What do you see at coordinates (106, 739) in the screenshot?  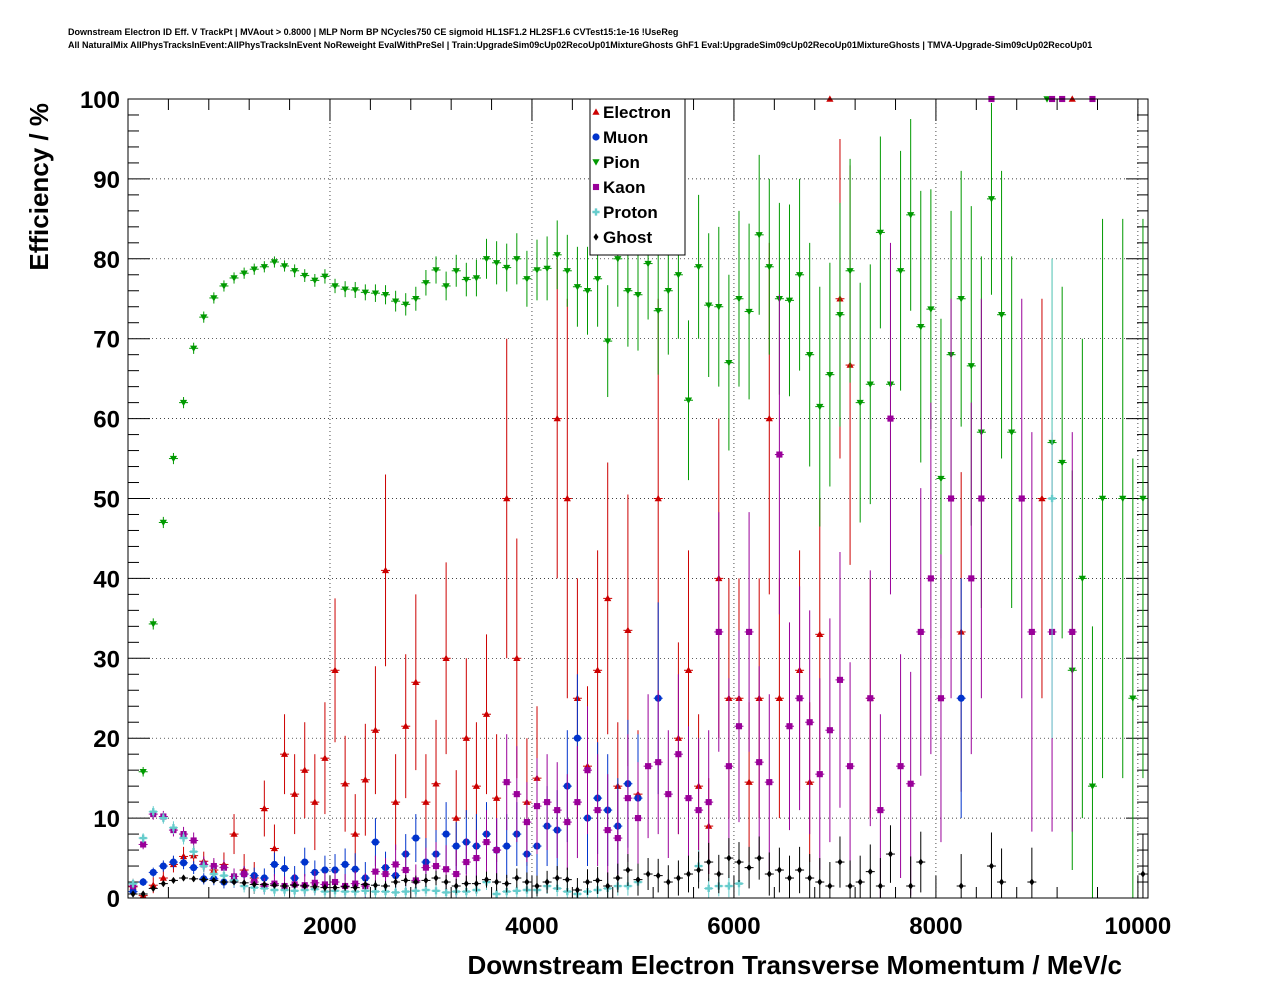 I see `y-tick-label: 20` at bounding box center [106, 739].